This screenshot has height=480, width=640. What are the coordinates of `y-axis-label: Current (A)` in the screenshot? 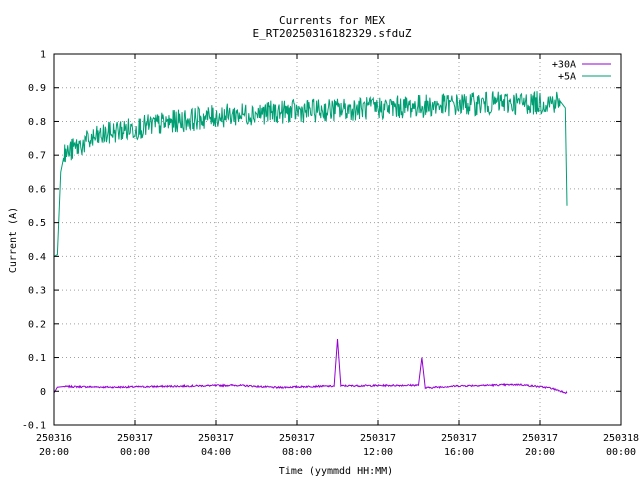 It's located at (13, 240).